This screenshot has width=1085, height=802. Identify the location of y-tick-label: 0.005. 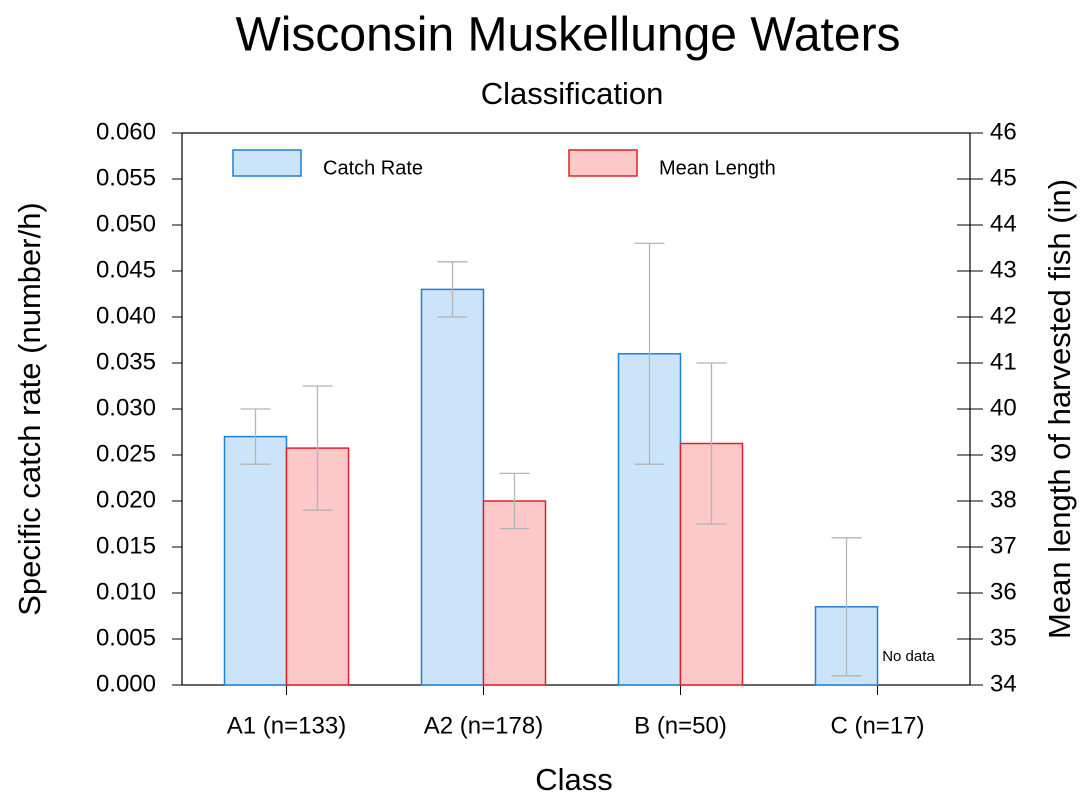
(126, 637).